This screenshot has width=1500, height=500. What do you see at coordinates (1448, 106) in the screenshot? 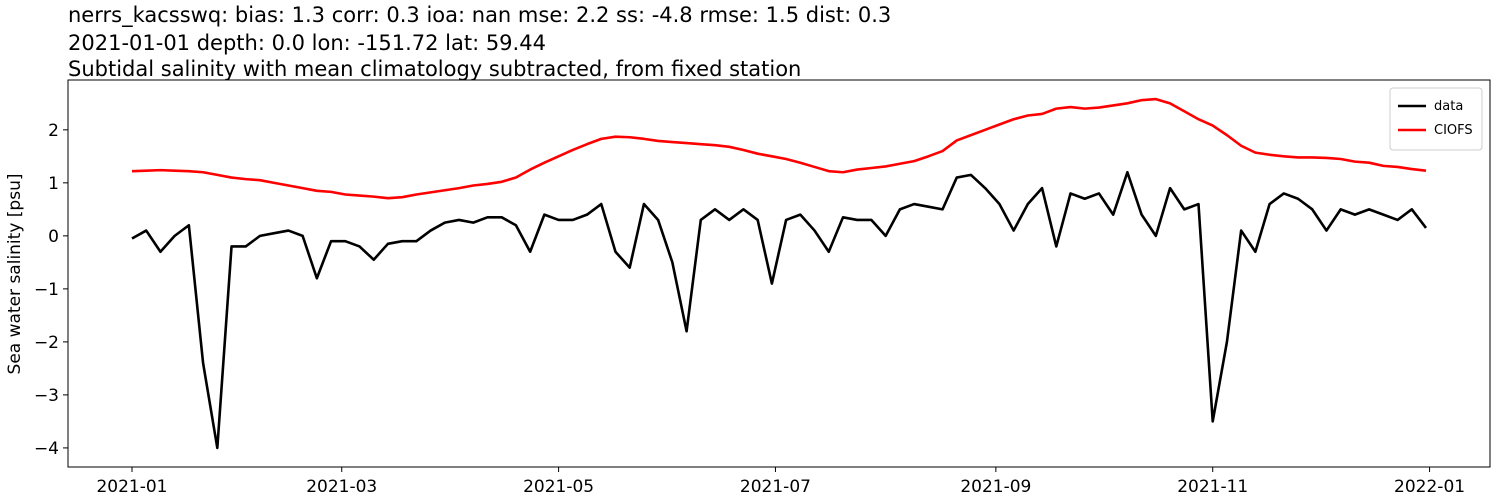
I see `legend-label: data` at bounding box center [1448, 106].